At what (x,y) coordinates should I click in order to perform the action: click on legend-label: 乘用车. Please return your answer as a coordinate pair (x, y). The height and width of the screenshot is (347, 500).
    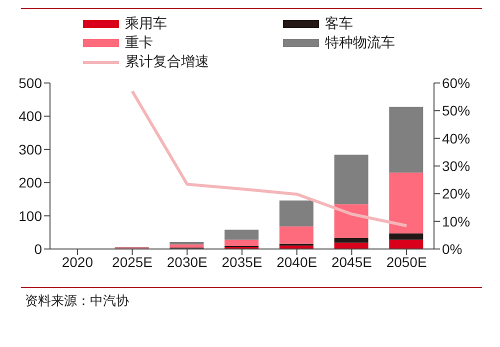
    Looking at the image, I should click on (146, 24).